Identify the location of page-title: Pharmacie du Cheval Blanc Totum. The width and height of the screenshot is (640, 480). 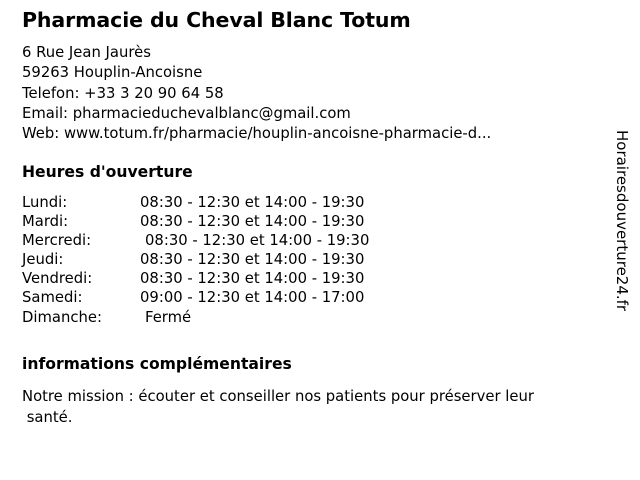
(216, 20).